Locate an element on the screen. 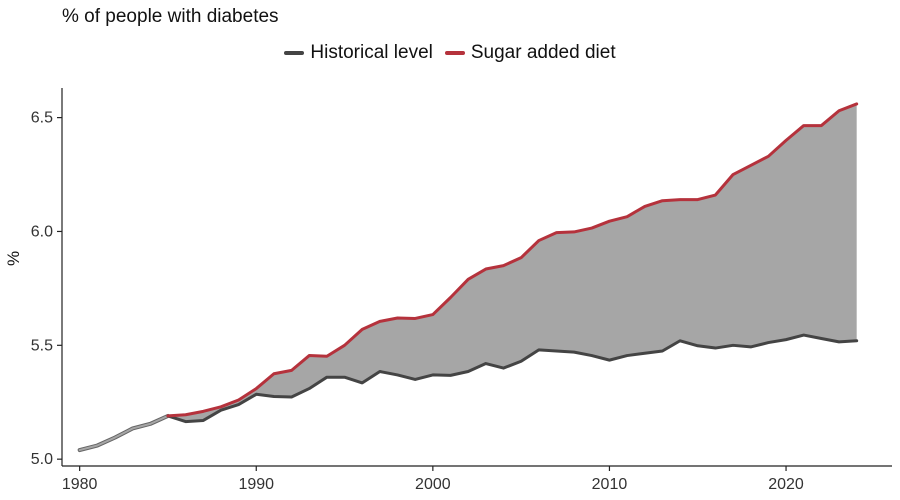 The height and width of the screenshot is (500, 900). x-tick-label: 2000 is located at coordinates (433, 484).